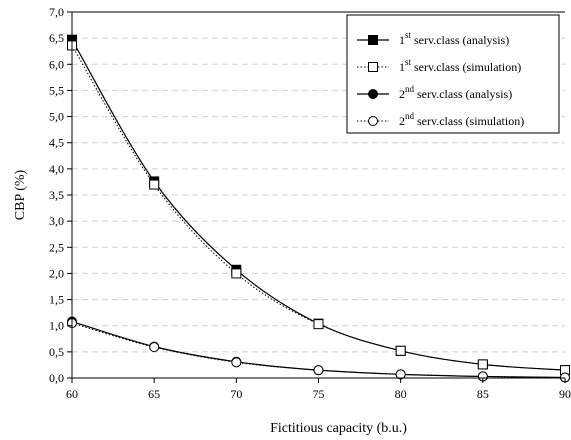  Describe the element at coordinates (483, 394) in the screenshot. I see `x-tick-label: 85` at that location.